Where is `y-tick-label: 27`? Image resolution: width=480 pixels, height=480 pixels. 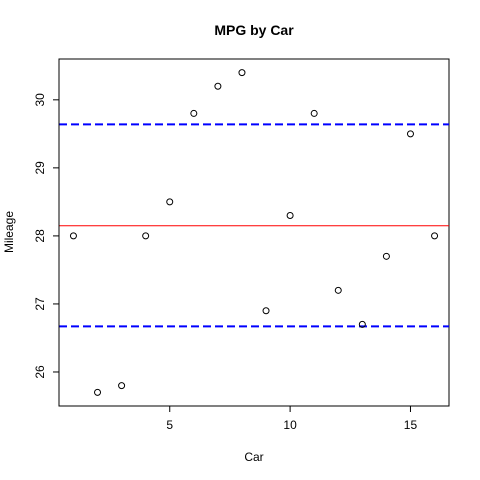
y-tick-label: 27 is located at coordinates (40, 304).